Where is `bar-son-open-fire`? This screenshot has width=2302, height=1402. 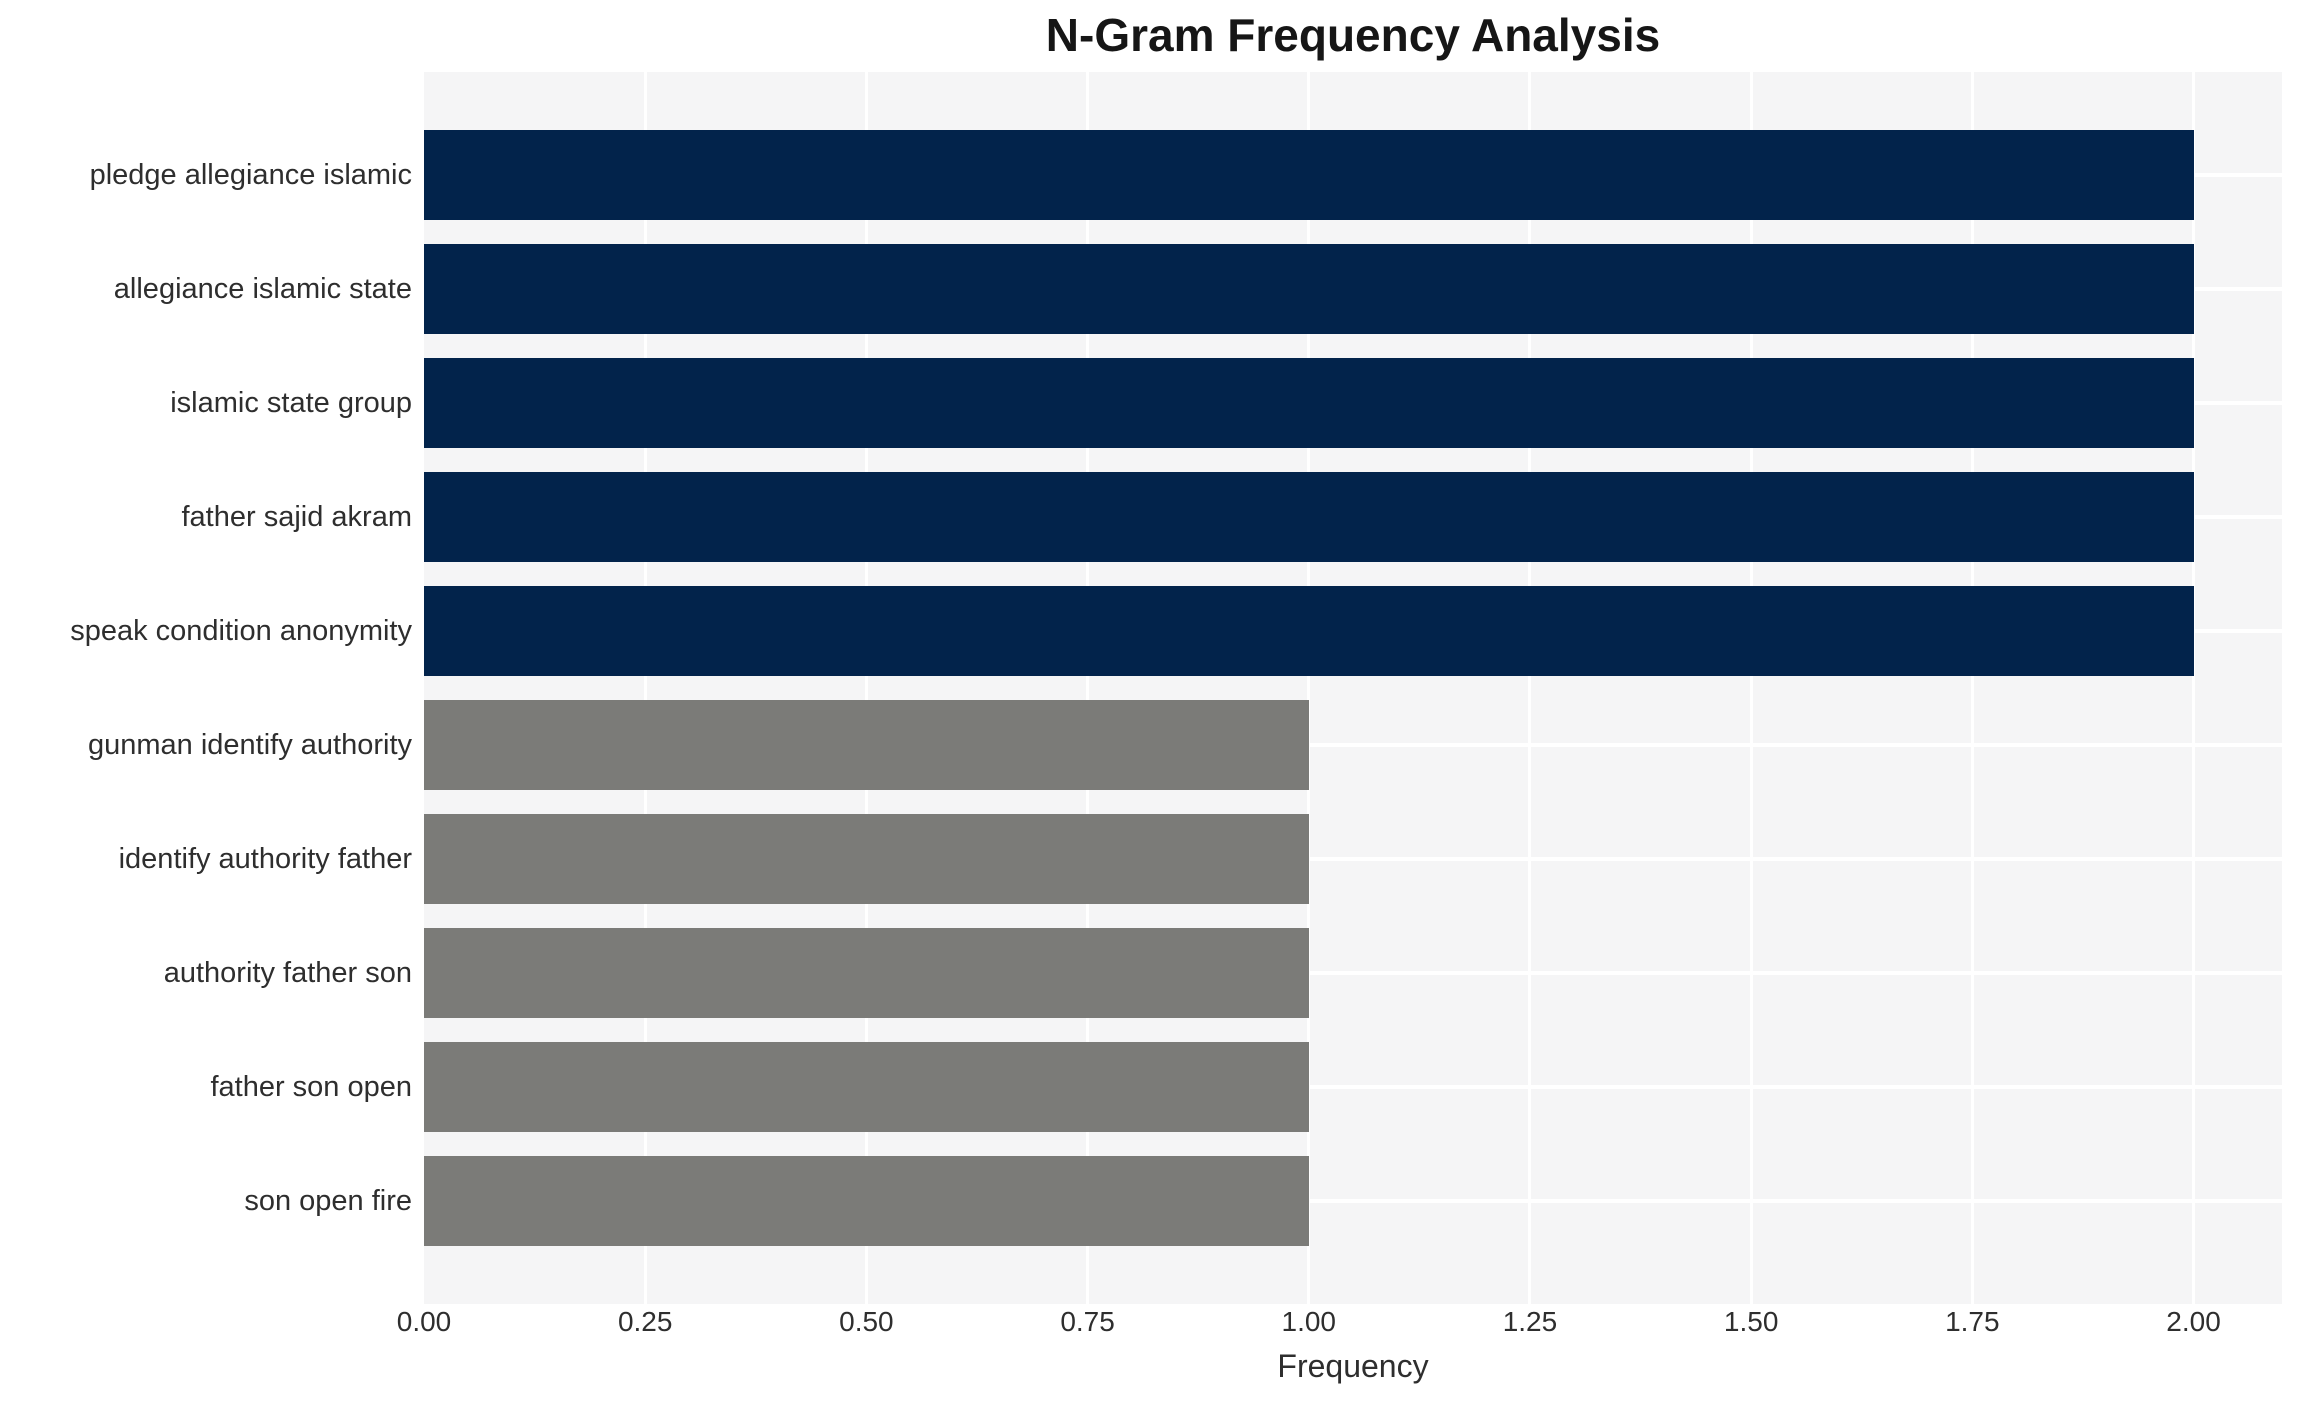
bar-son-open-fire is located at coordinates (866, 1201).